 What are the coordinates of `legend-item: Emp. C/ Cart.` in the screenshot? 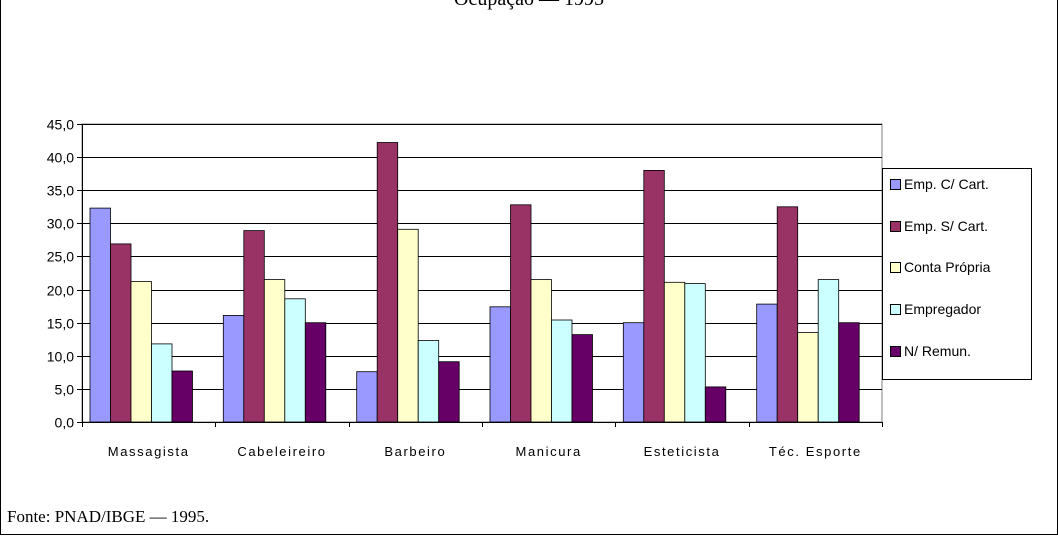 It's located at (939, 184).